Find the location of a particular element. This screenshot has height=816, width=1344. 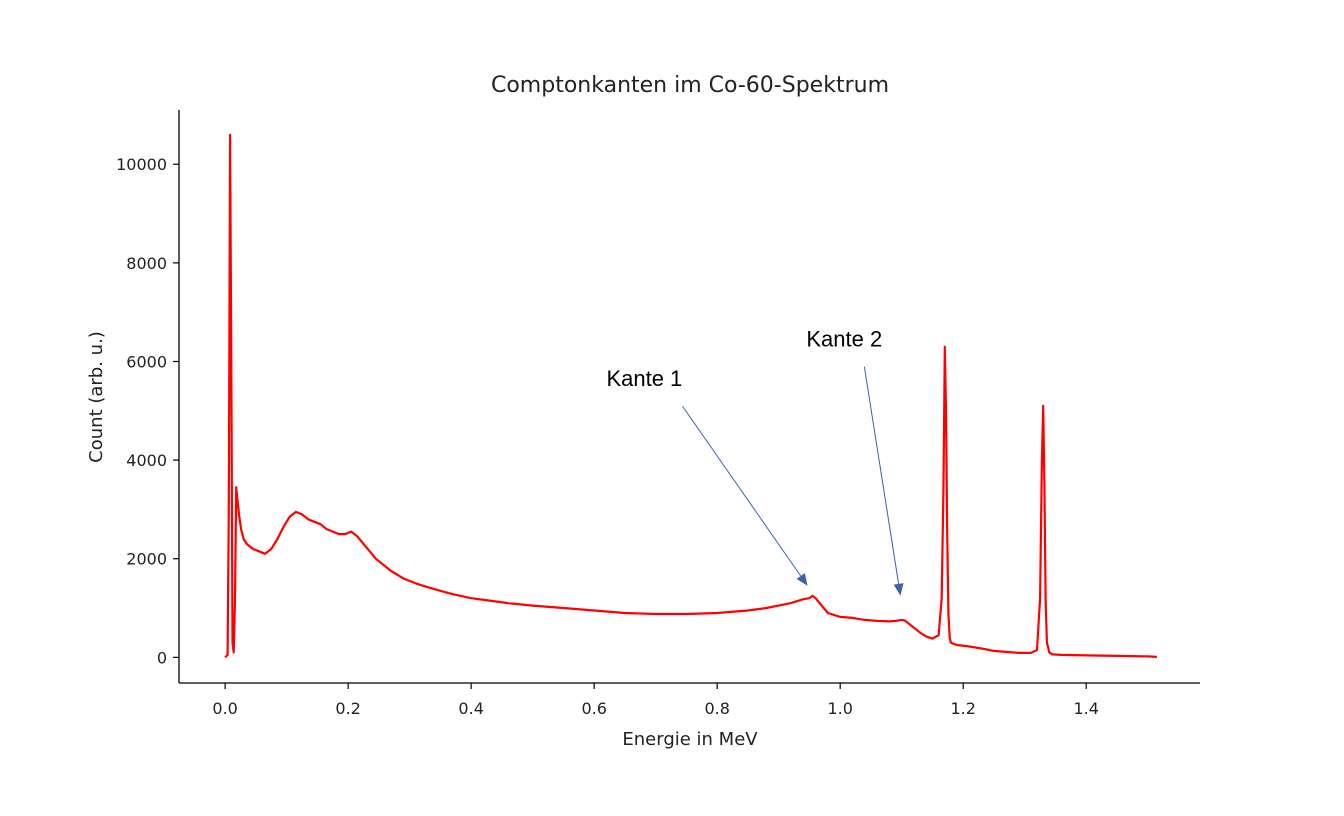

annotation-label-1: Kante 1 is located at coordinates (644, 378).